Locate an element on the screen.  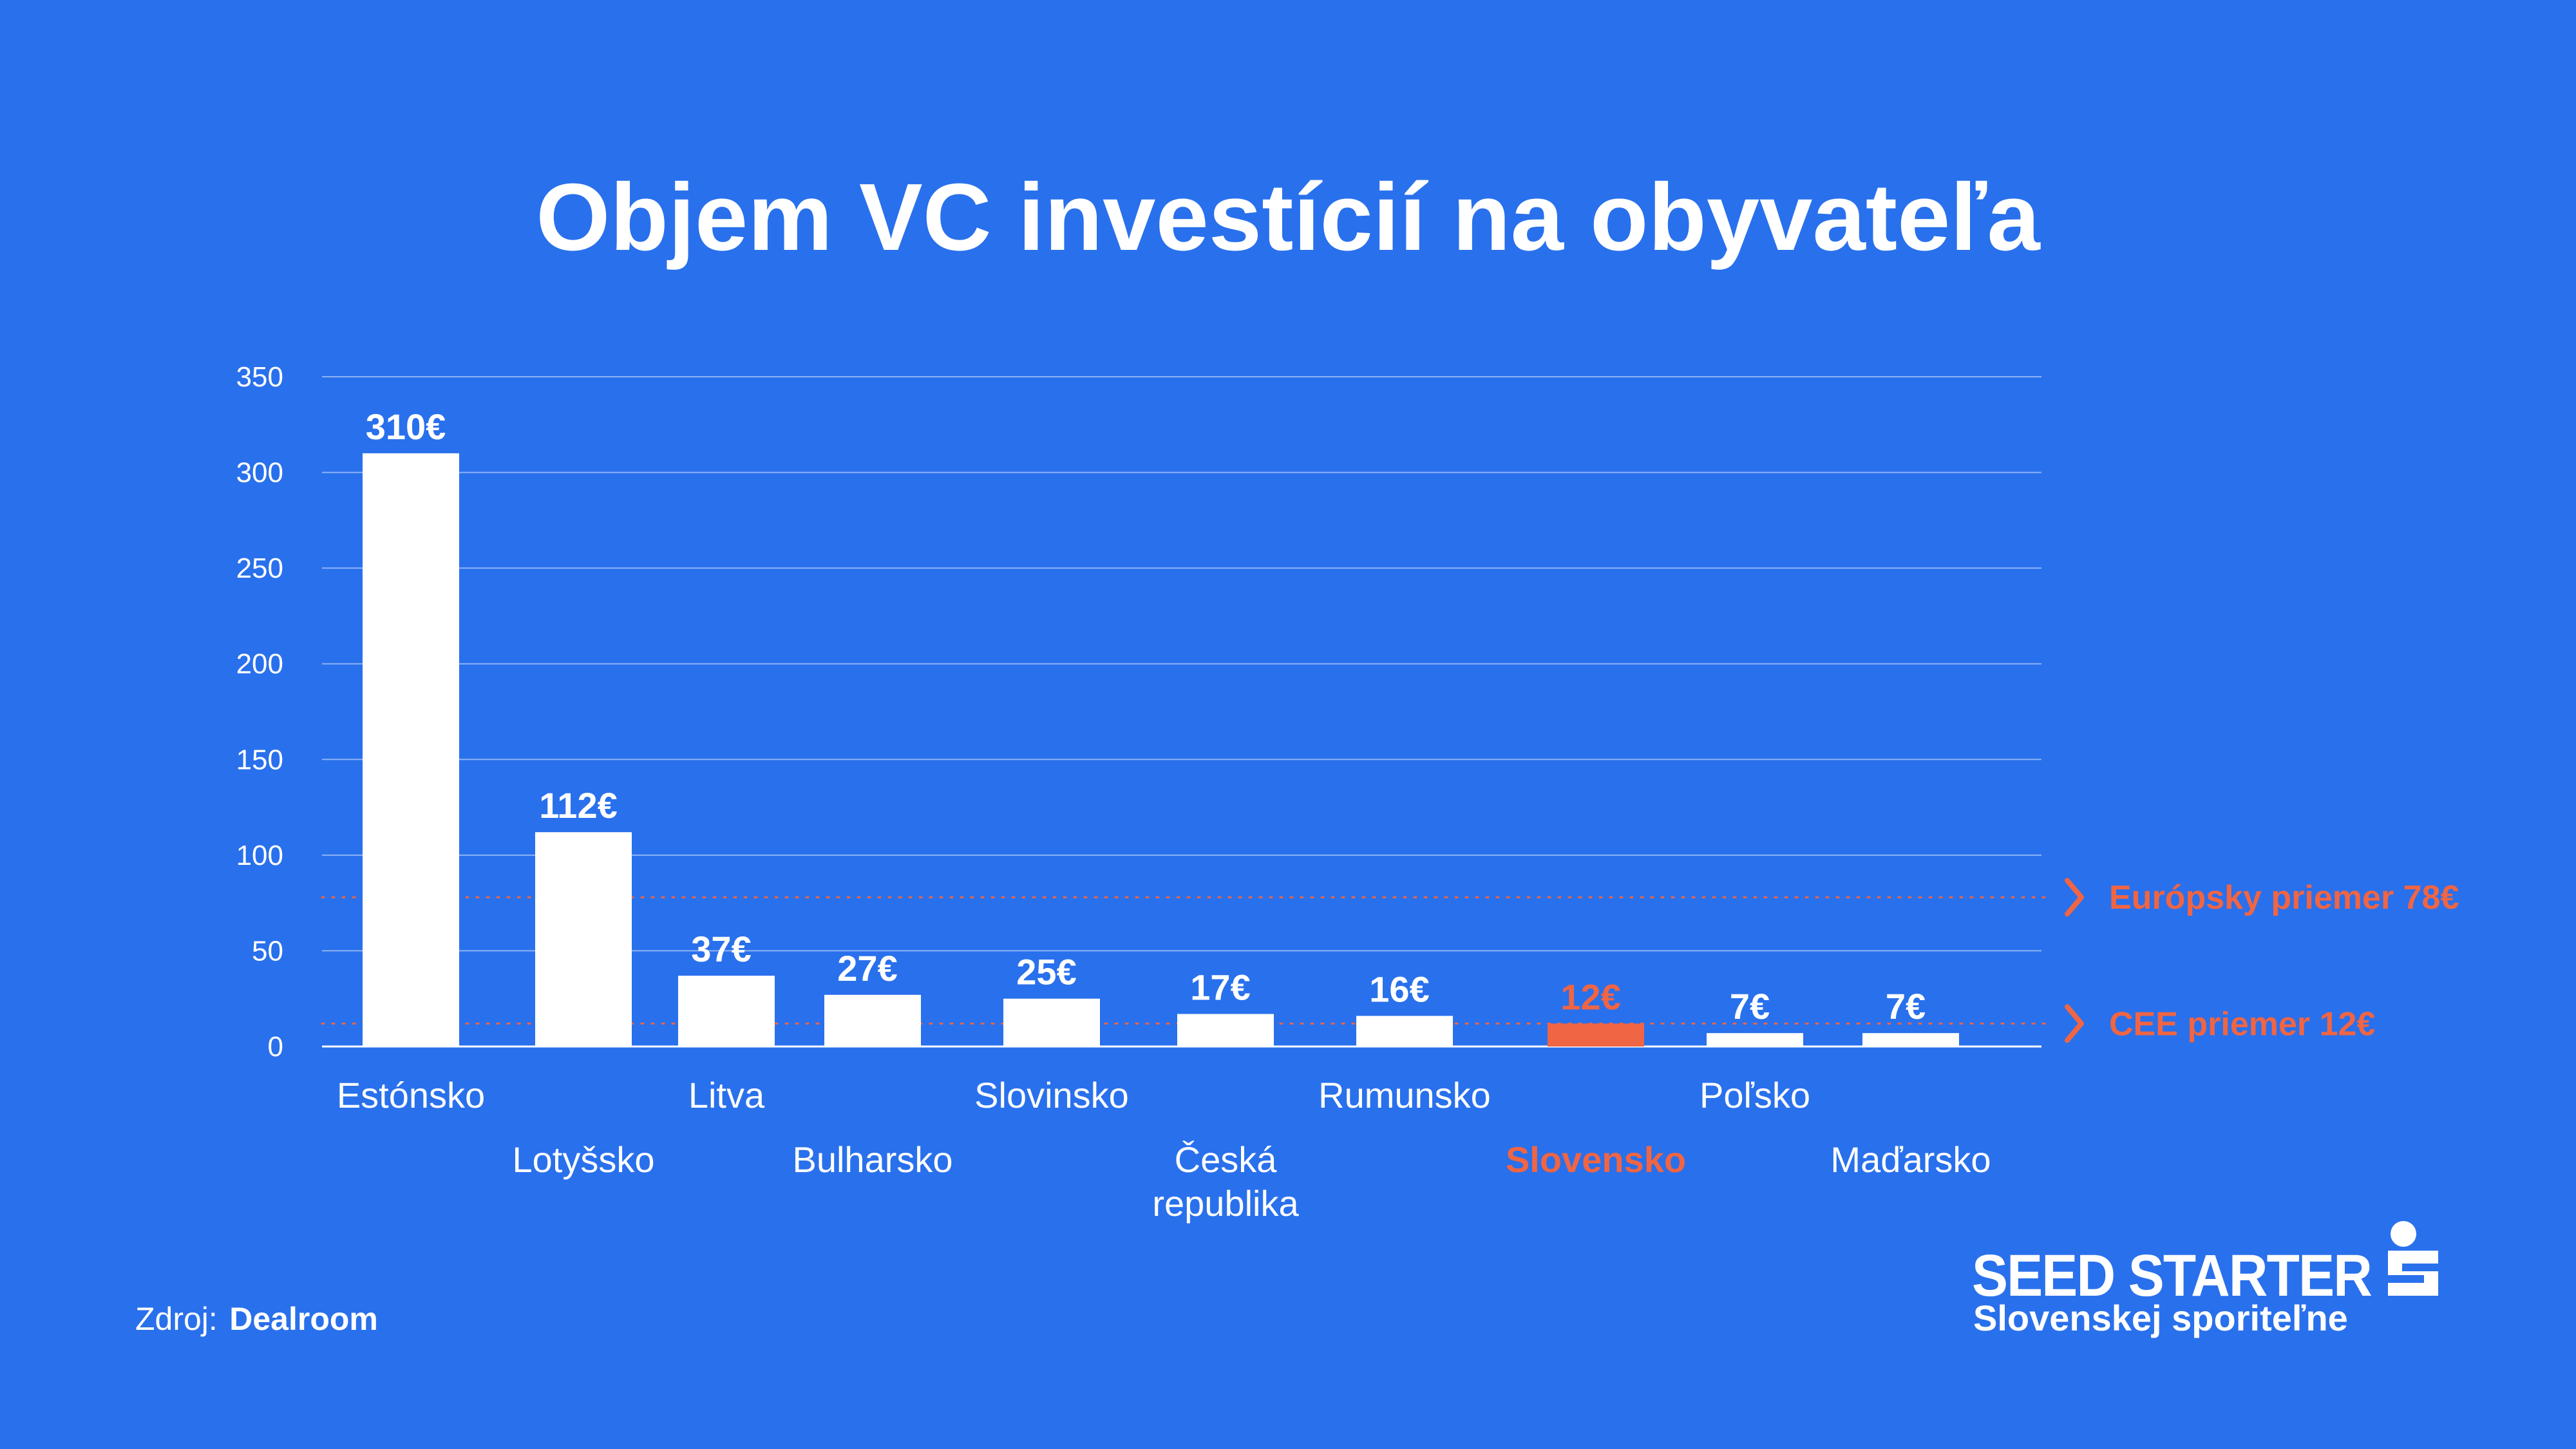
data-label: 25€ is located at coordinates (1046, 972).